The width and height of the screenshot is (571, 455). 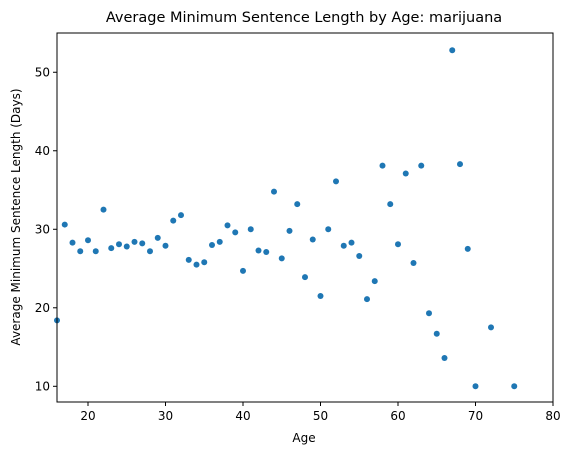 I want to click on x-tick-label: 80, so click(x=552, y=416).